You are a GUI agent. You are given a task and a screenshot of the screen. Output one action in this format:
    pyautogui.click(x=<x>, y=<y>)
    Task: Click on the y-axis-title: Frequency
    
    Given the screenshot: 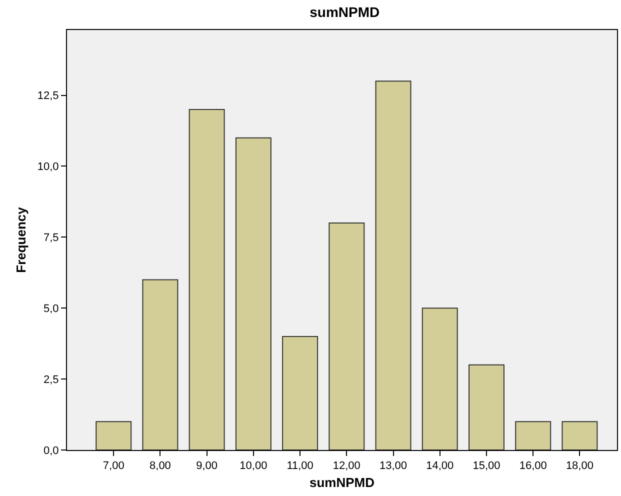 What is the action you would take?
    pyautogui.click(x=20, y=239)
    